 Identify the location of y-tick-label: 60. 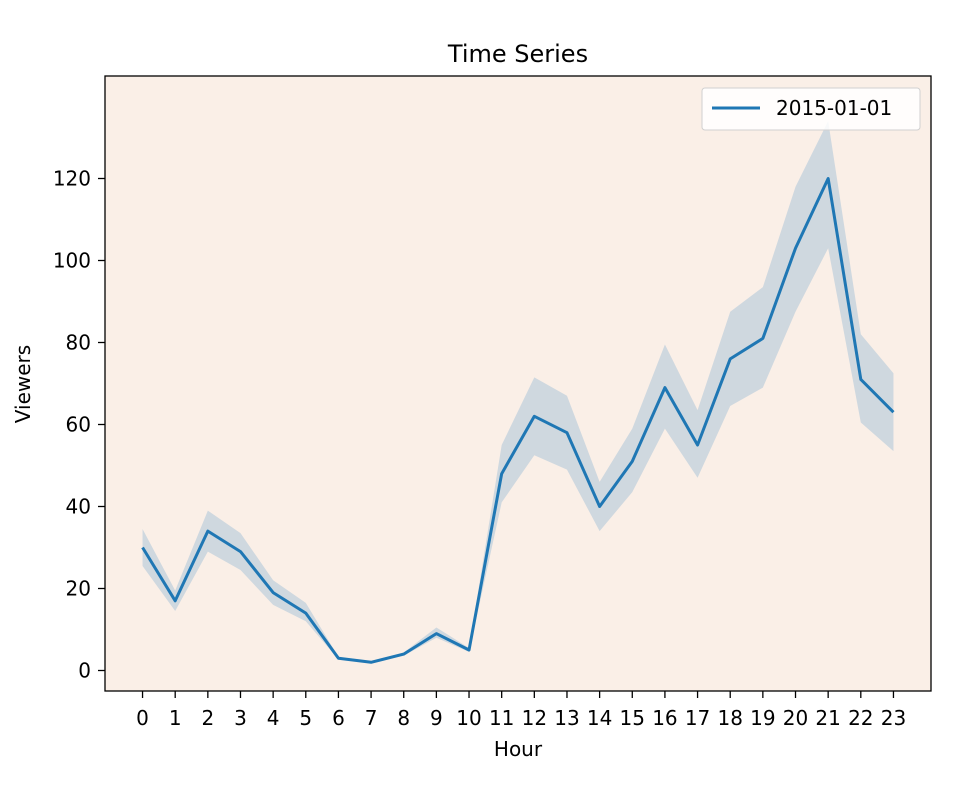
(78, 425).